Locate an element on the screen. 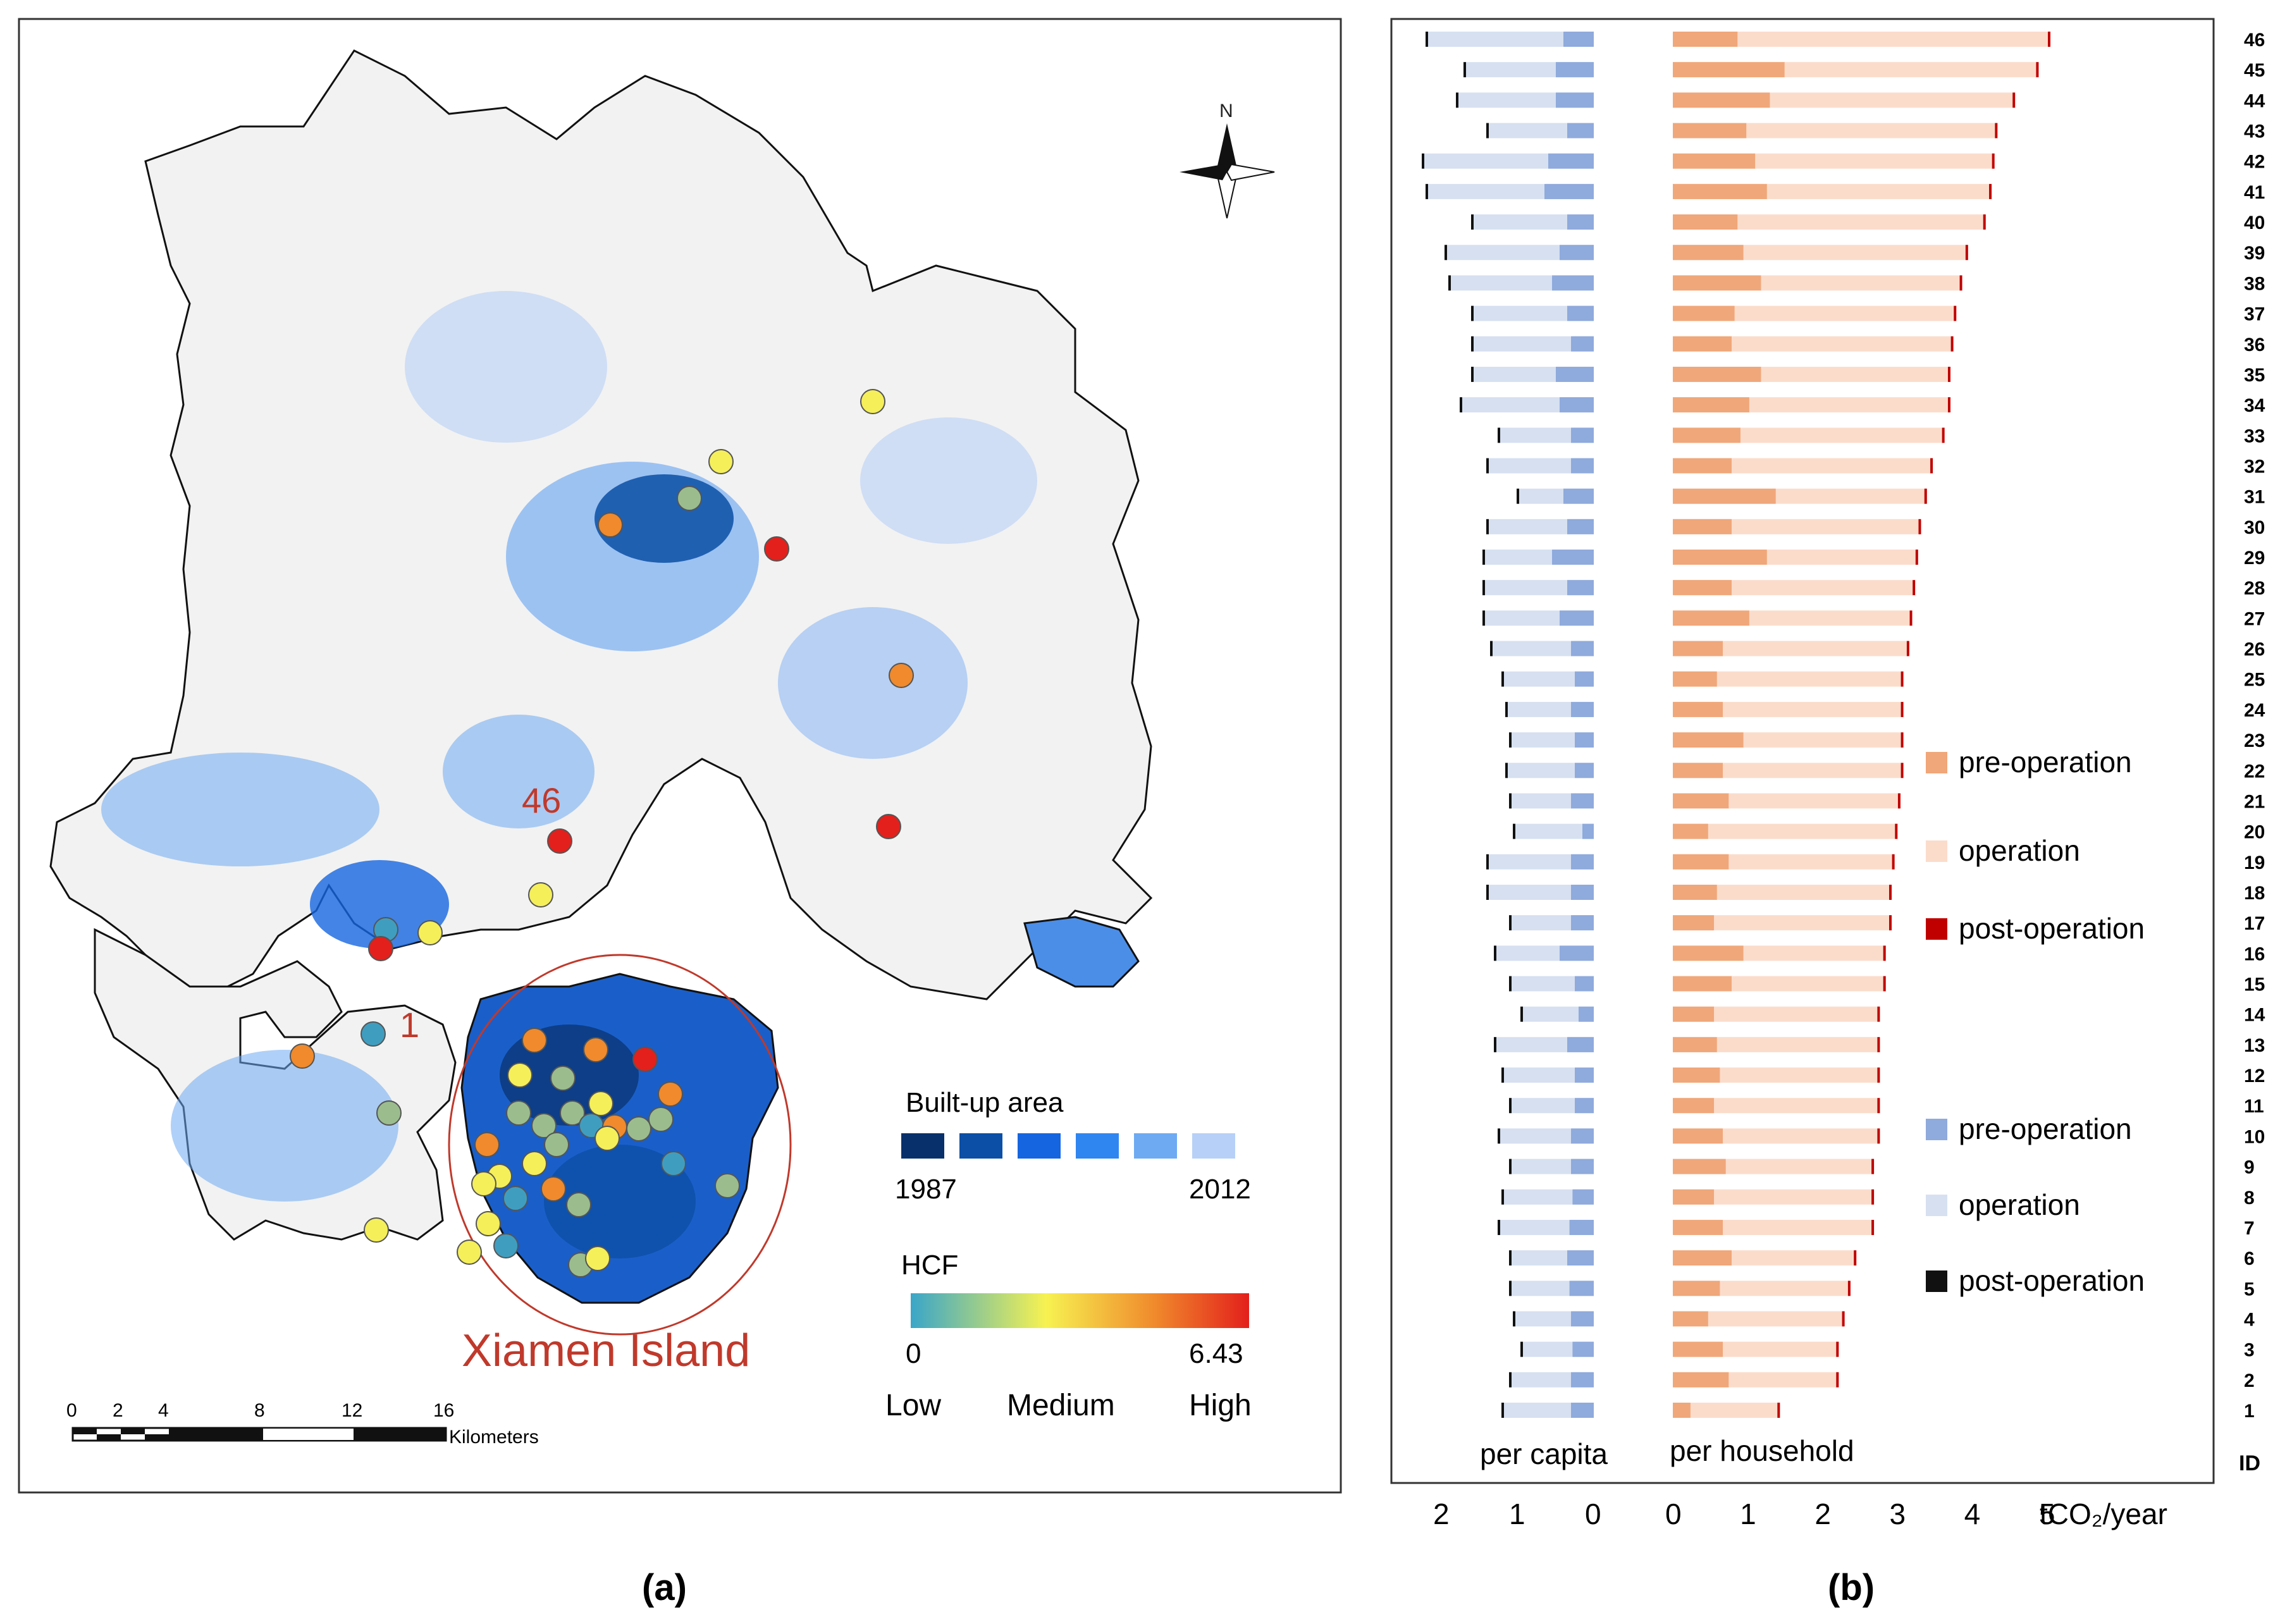  svg-text: 4 is located at coordinates (163, 1410).